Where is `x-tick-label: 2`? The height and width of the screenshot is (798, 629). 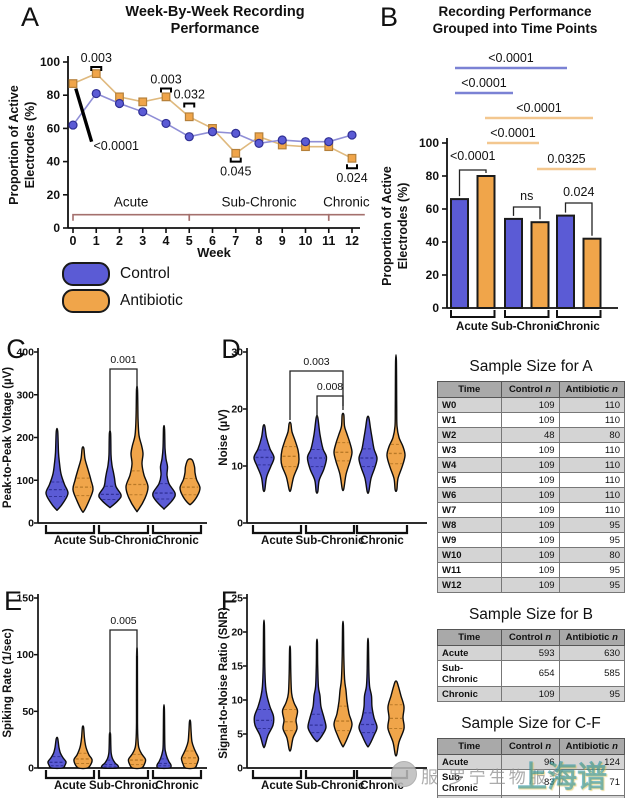
x-tick-label: 2 is located at coordinates (119, 241).